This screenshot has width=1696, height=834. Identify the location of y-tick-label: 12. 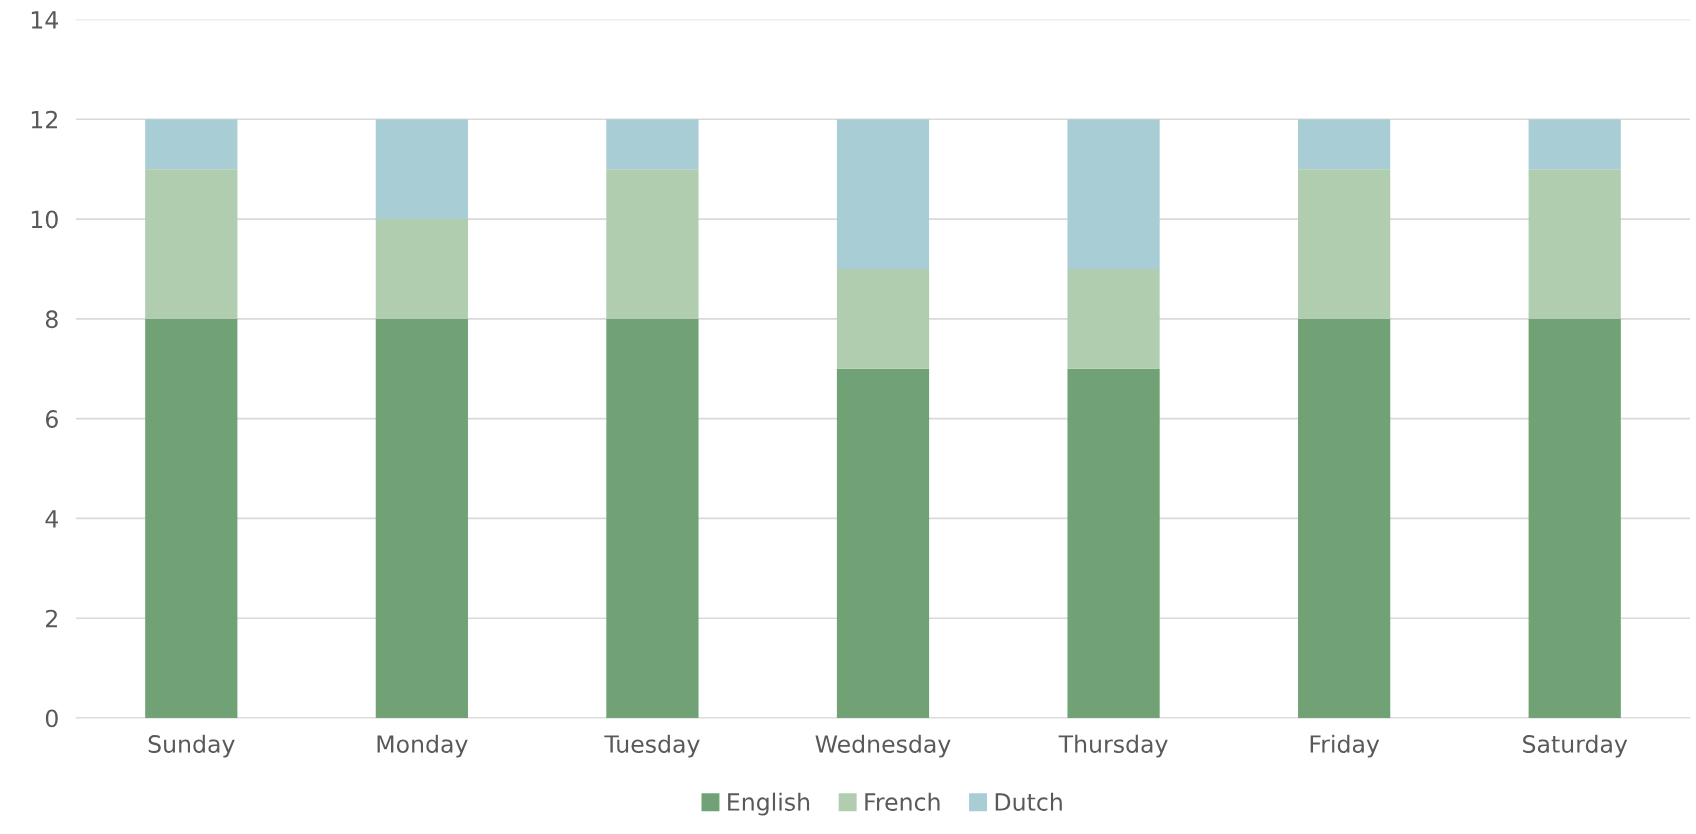
(44, 119).